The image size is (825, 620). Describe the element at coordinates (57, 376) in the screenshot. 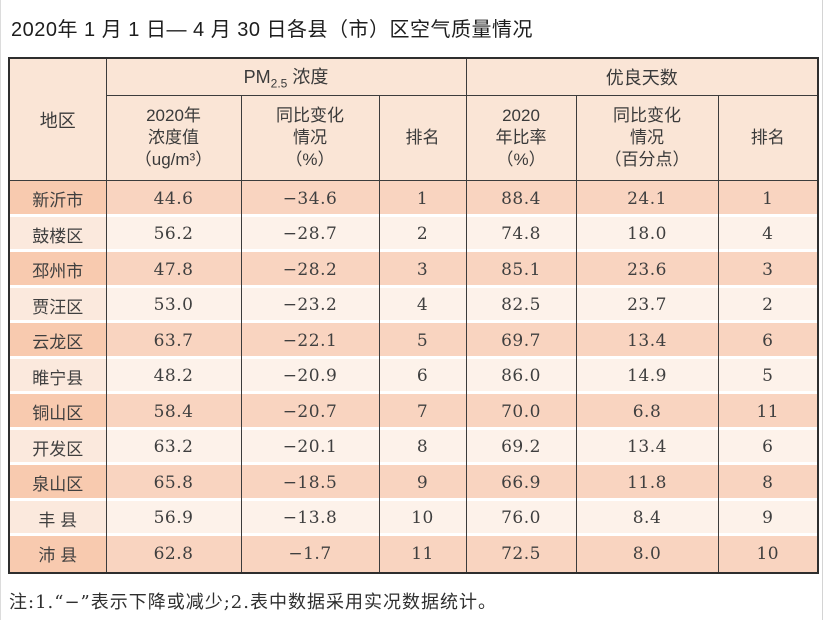

I see `region-cell: 睢宁县` at that location.